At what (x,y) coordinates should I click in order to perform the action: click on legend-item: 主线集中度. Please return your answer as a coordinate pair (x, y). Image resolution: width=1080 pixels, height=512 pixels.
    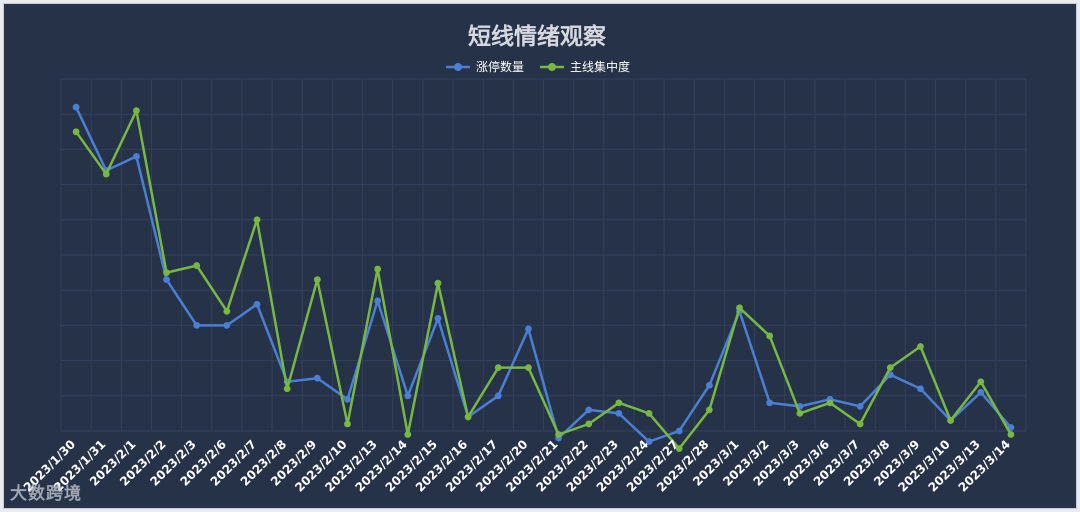
    Looking at the image, I should click on (585, 66).